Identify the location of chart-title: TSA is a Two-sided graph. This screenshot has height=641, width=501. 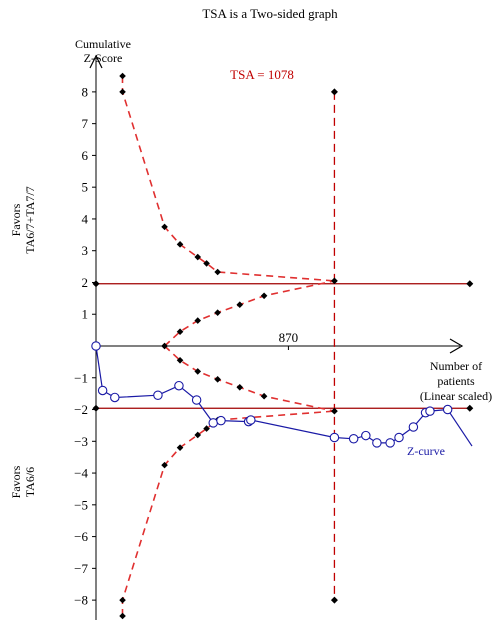
(270, 13).